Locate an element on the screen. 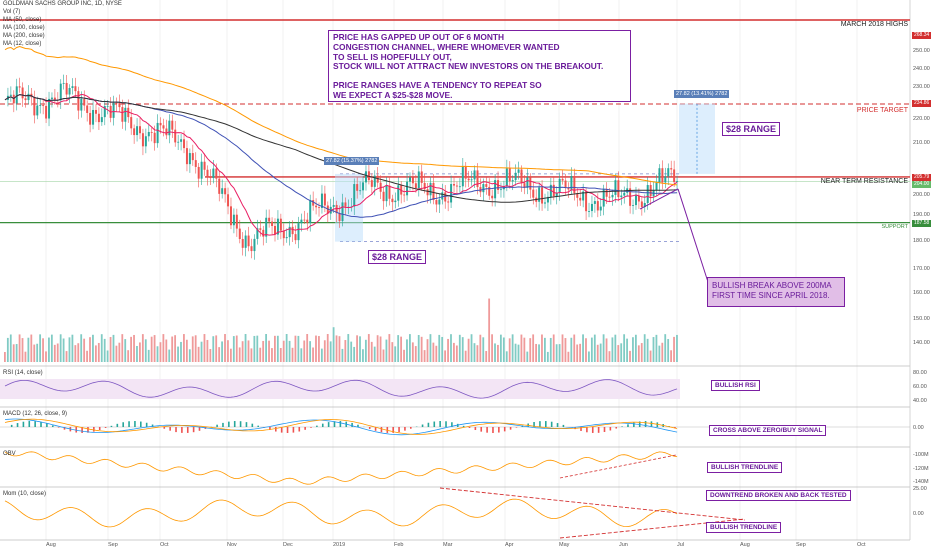  annotation-line: FIRST TIME SINCE APRIL 2018. is located at coordinates (771, 295).